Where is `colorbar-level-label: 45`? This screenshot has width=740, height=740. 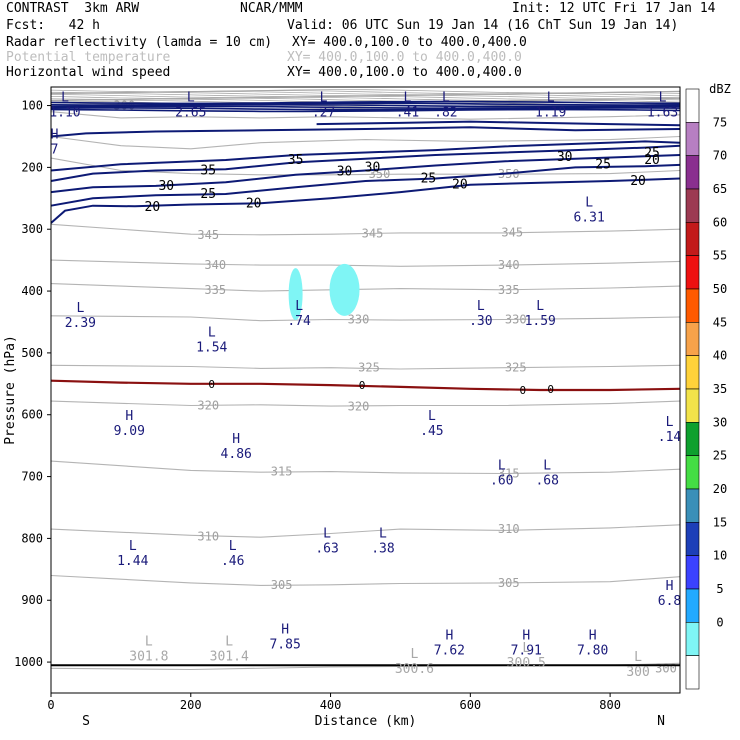
colorbar-level-label: 45 is located at coordinates (720, 322).